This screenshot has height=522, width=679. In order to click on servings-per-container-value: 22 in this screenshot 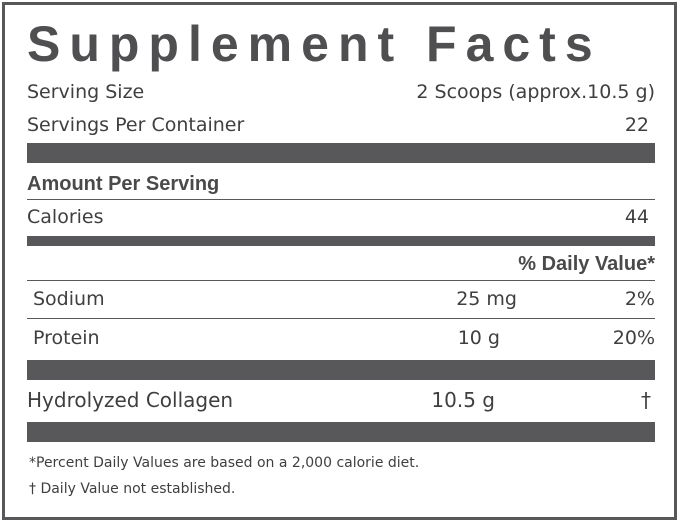, I will do `click(636, 125)`.